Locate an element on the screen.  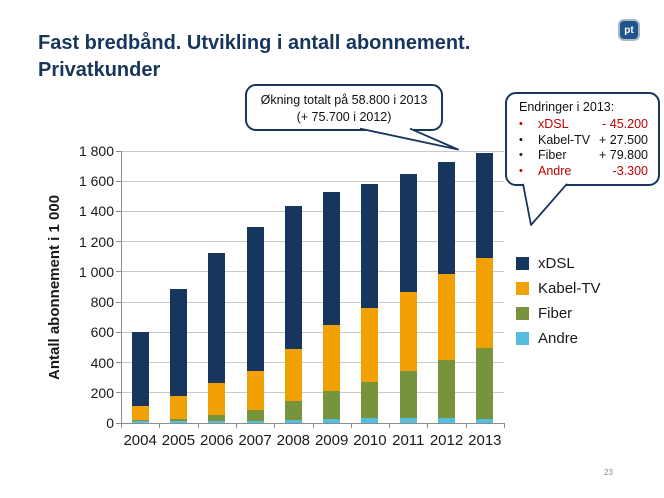
legend-label-kabel-tv: Kabel-TV is located at coordinates (569, 288).